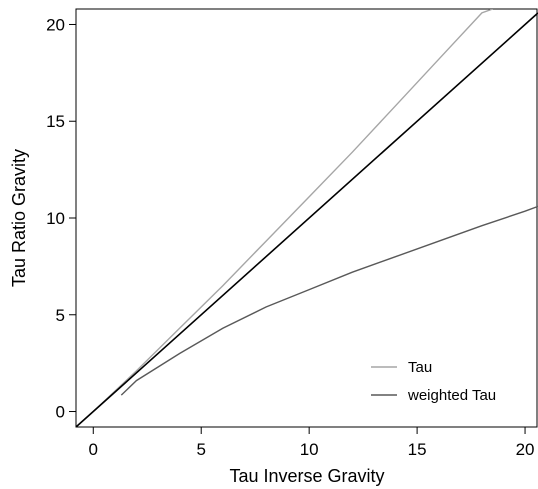  What do you see at coordinates (60, 412) in the screenshot?
I see `y-tick-label: 0` at bounding box center [60, 412].